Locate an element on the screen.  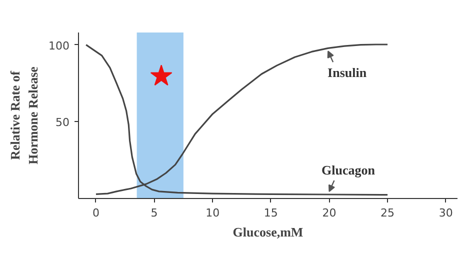
x-axis-title: Glucose,mM is located at coordinates (268, 232).